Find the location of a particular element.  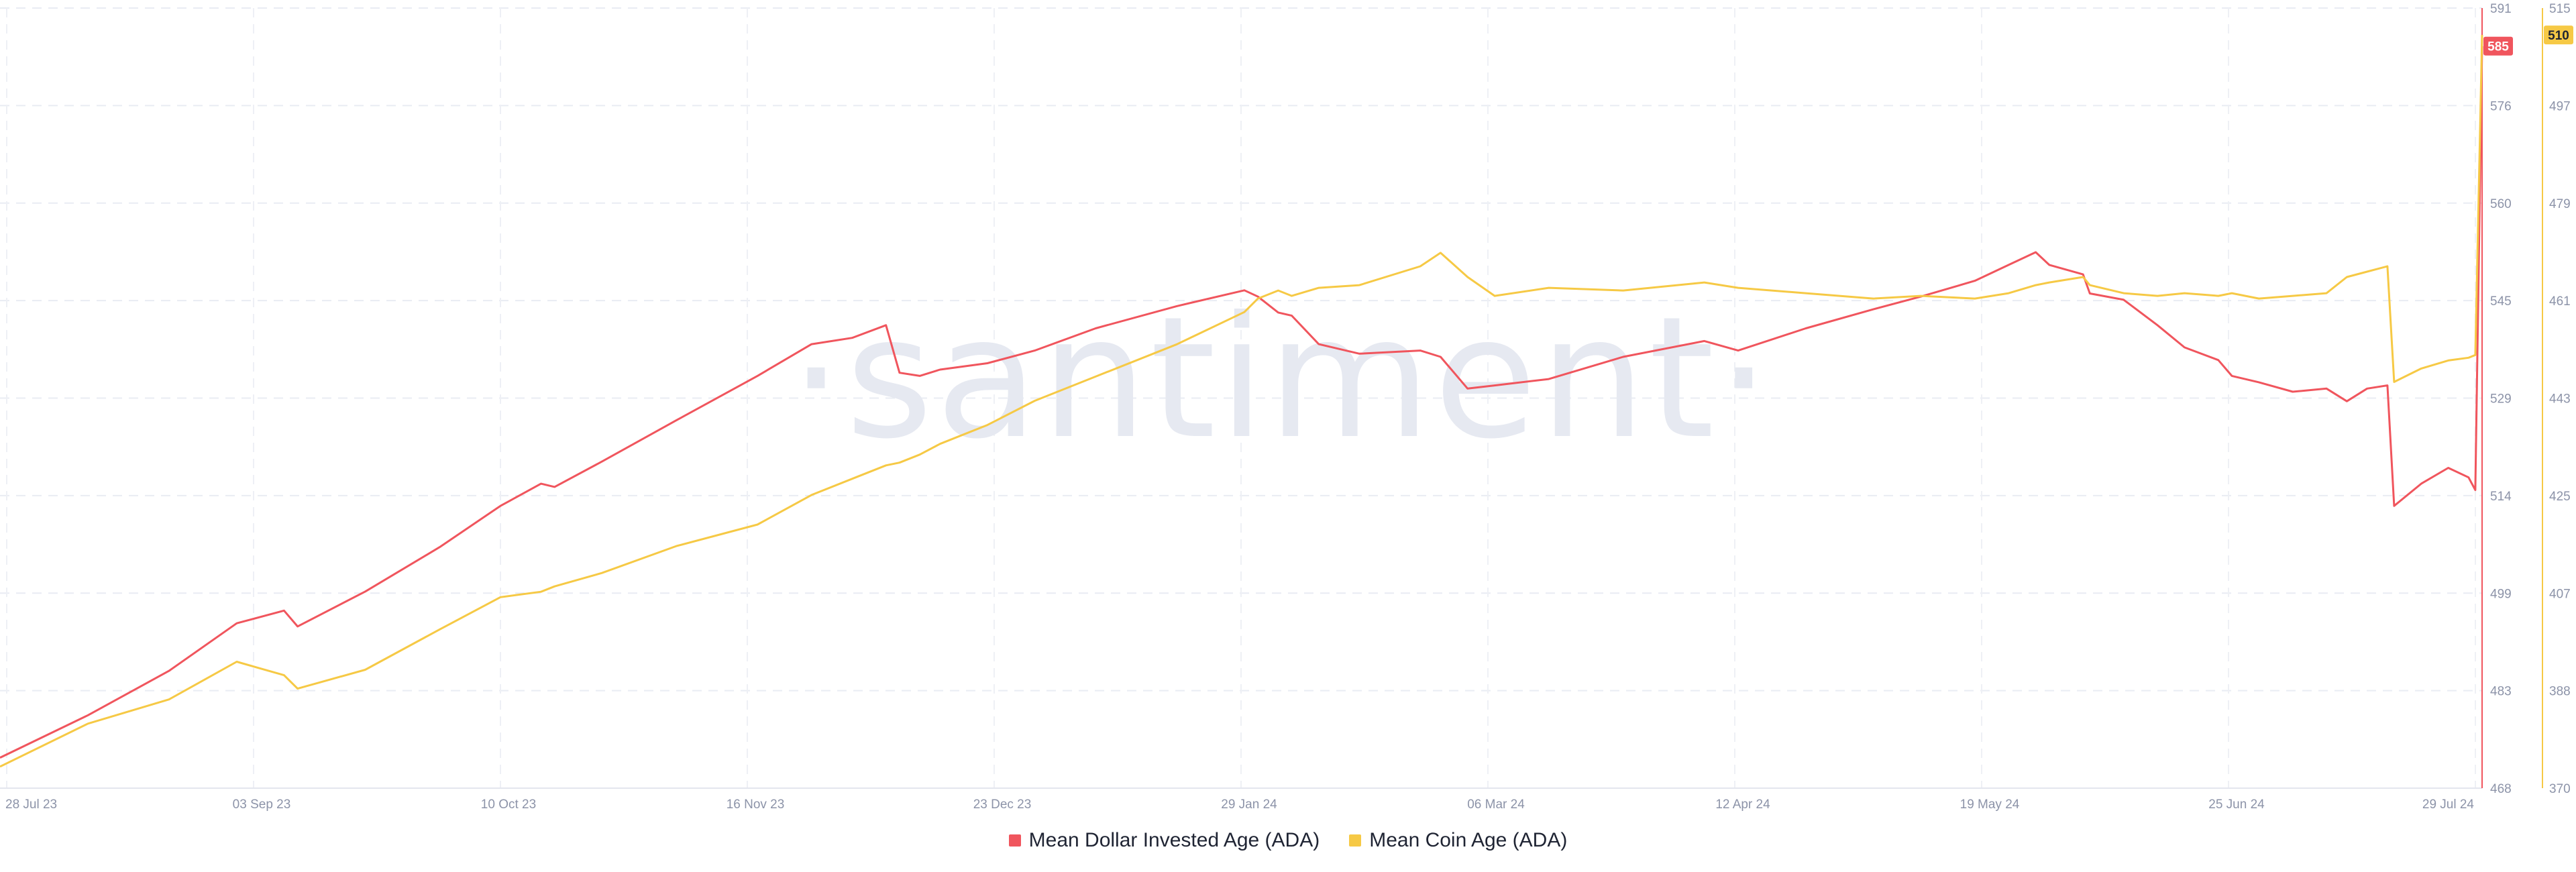

current-value-badge-red-text: 585 is located at coordinates (2498, 47).